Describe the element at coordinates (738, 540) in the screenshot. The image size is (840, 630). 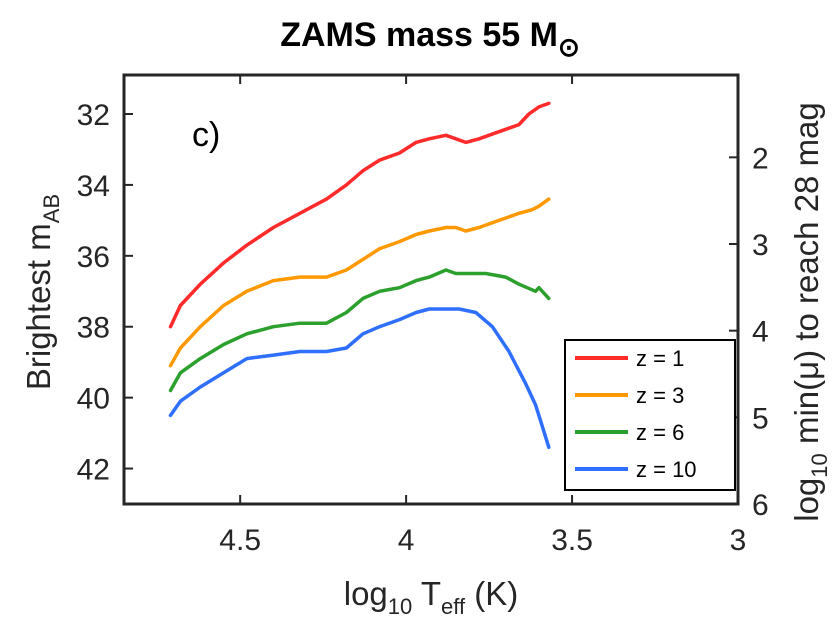
I see `x-tick-label: 3` at that location.